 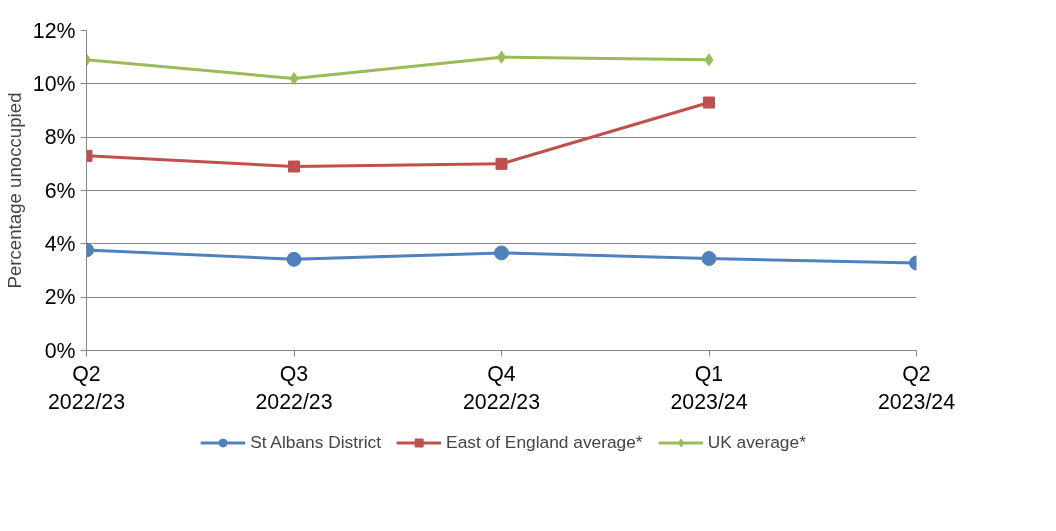 I want to click on x-tick-label: Q4 2022/23, so click(x=501, y=388).